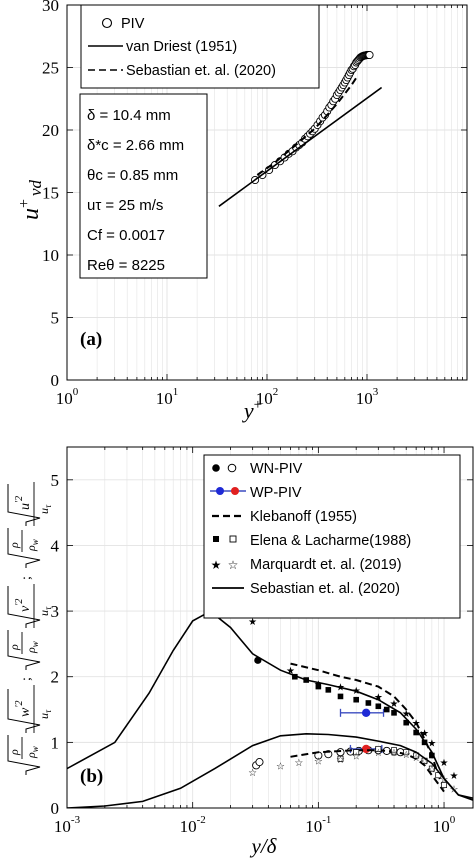  Describe the element at coordinates (233, 565) in the screenshot. I see `legend-marker-marquardt-open: ☆` at that location.